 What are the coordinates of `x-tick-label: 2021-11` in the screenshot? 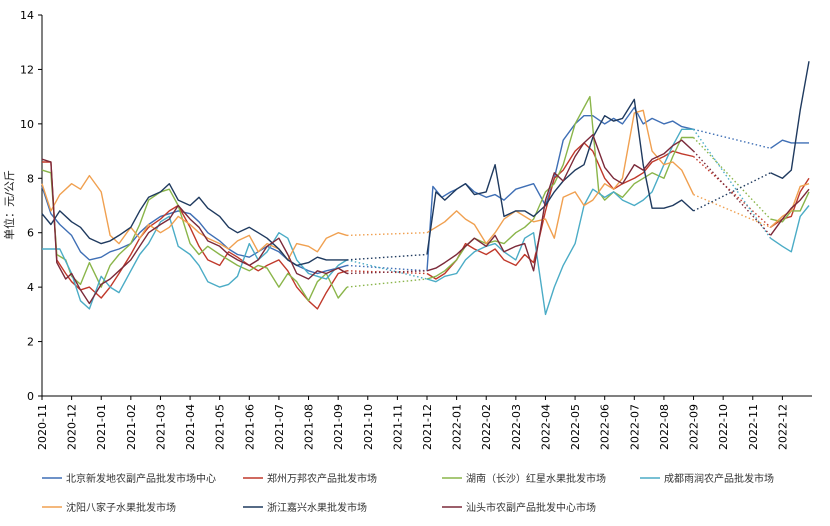 It's located at (397, 427).